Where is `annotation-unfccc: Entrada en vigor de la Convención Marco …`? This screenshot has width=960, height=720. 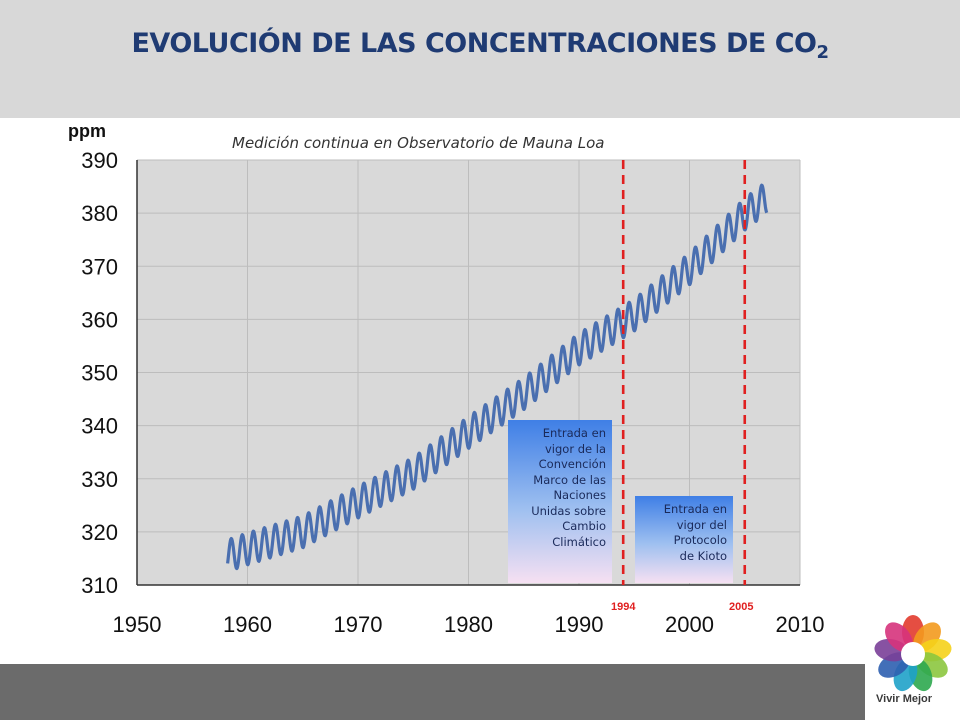 annotation-unfccc: Entrada en vigor de la Convención Marco … is located at coordinates (560, 501).